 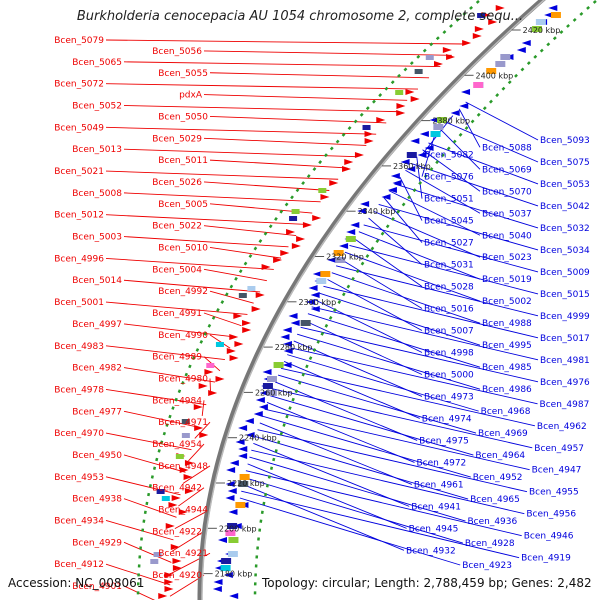 I want to click on forward-gene-label: Bcen_4991, so click(x=177, y=314).